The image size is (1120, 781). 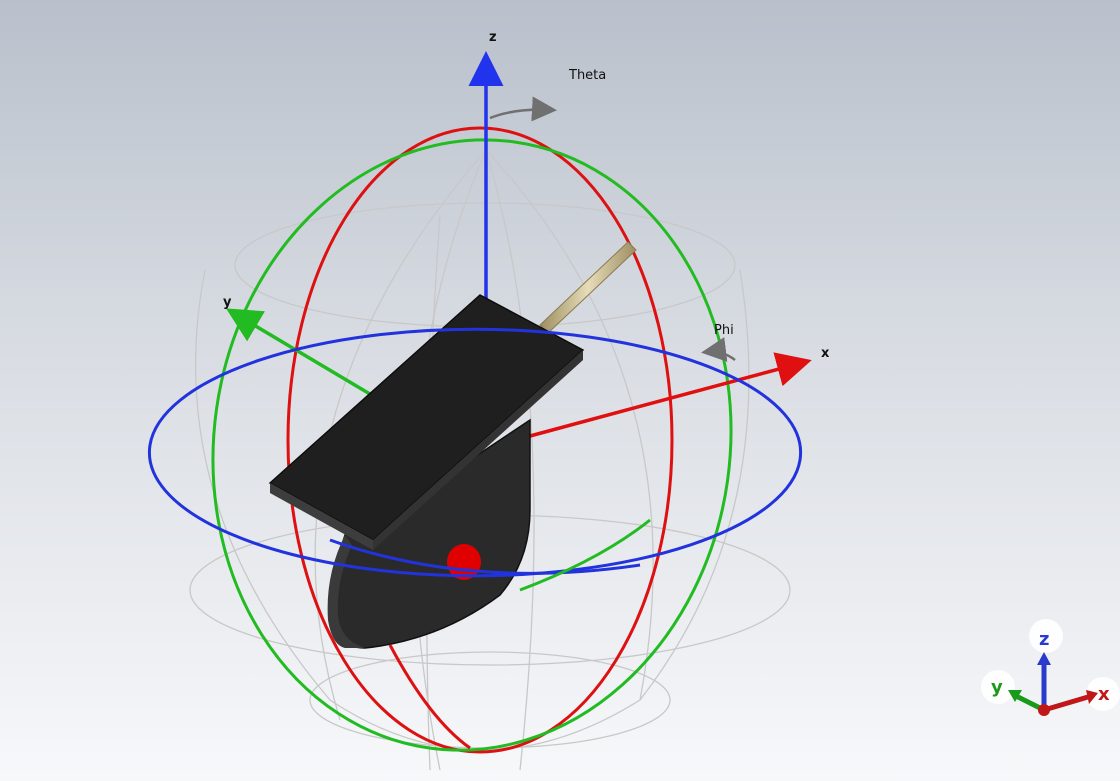 I want to click on triad-x-label: x, so click(x=1104, y=694).